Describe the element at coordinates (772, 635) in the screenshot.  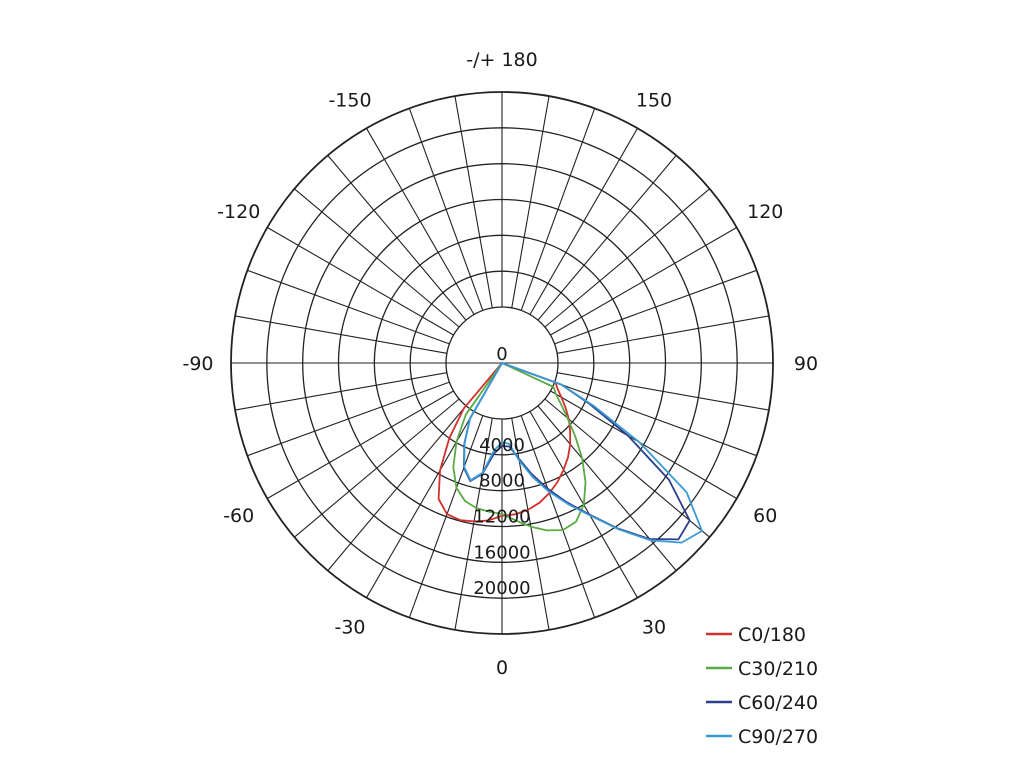
I see `legend-label-C0-180: C0/180` at that location.